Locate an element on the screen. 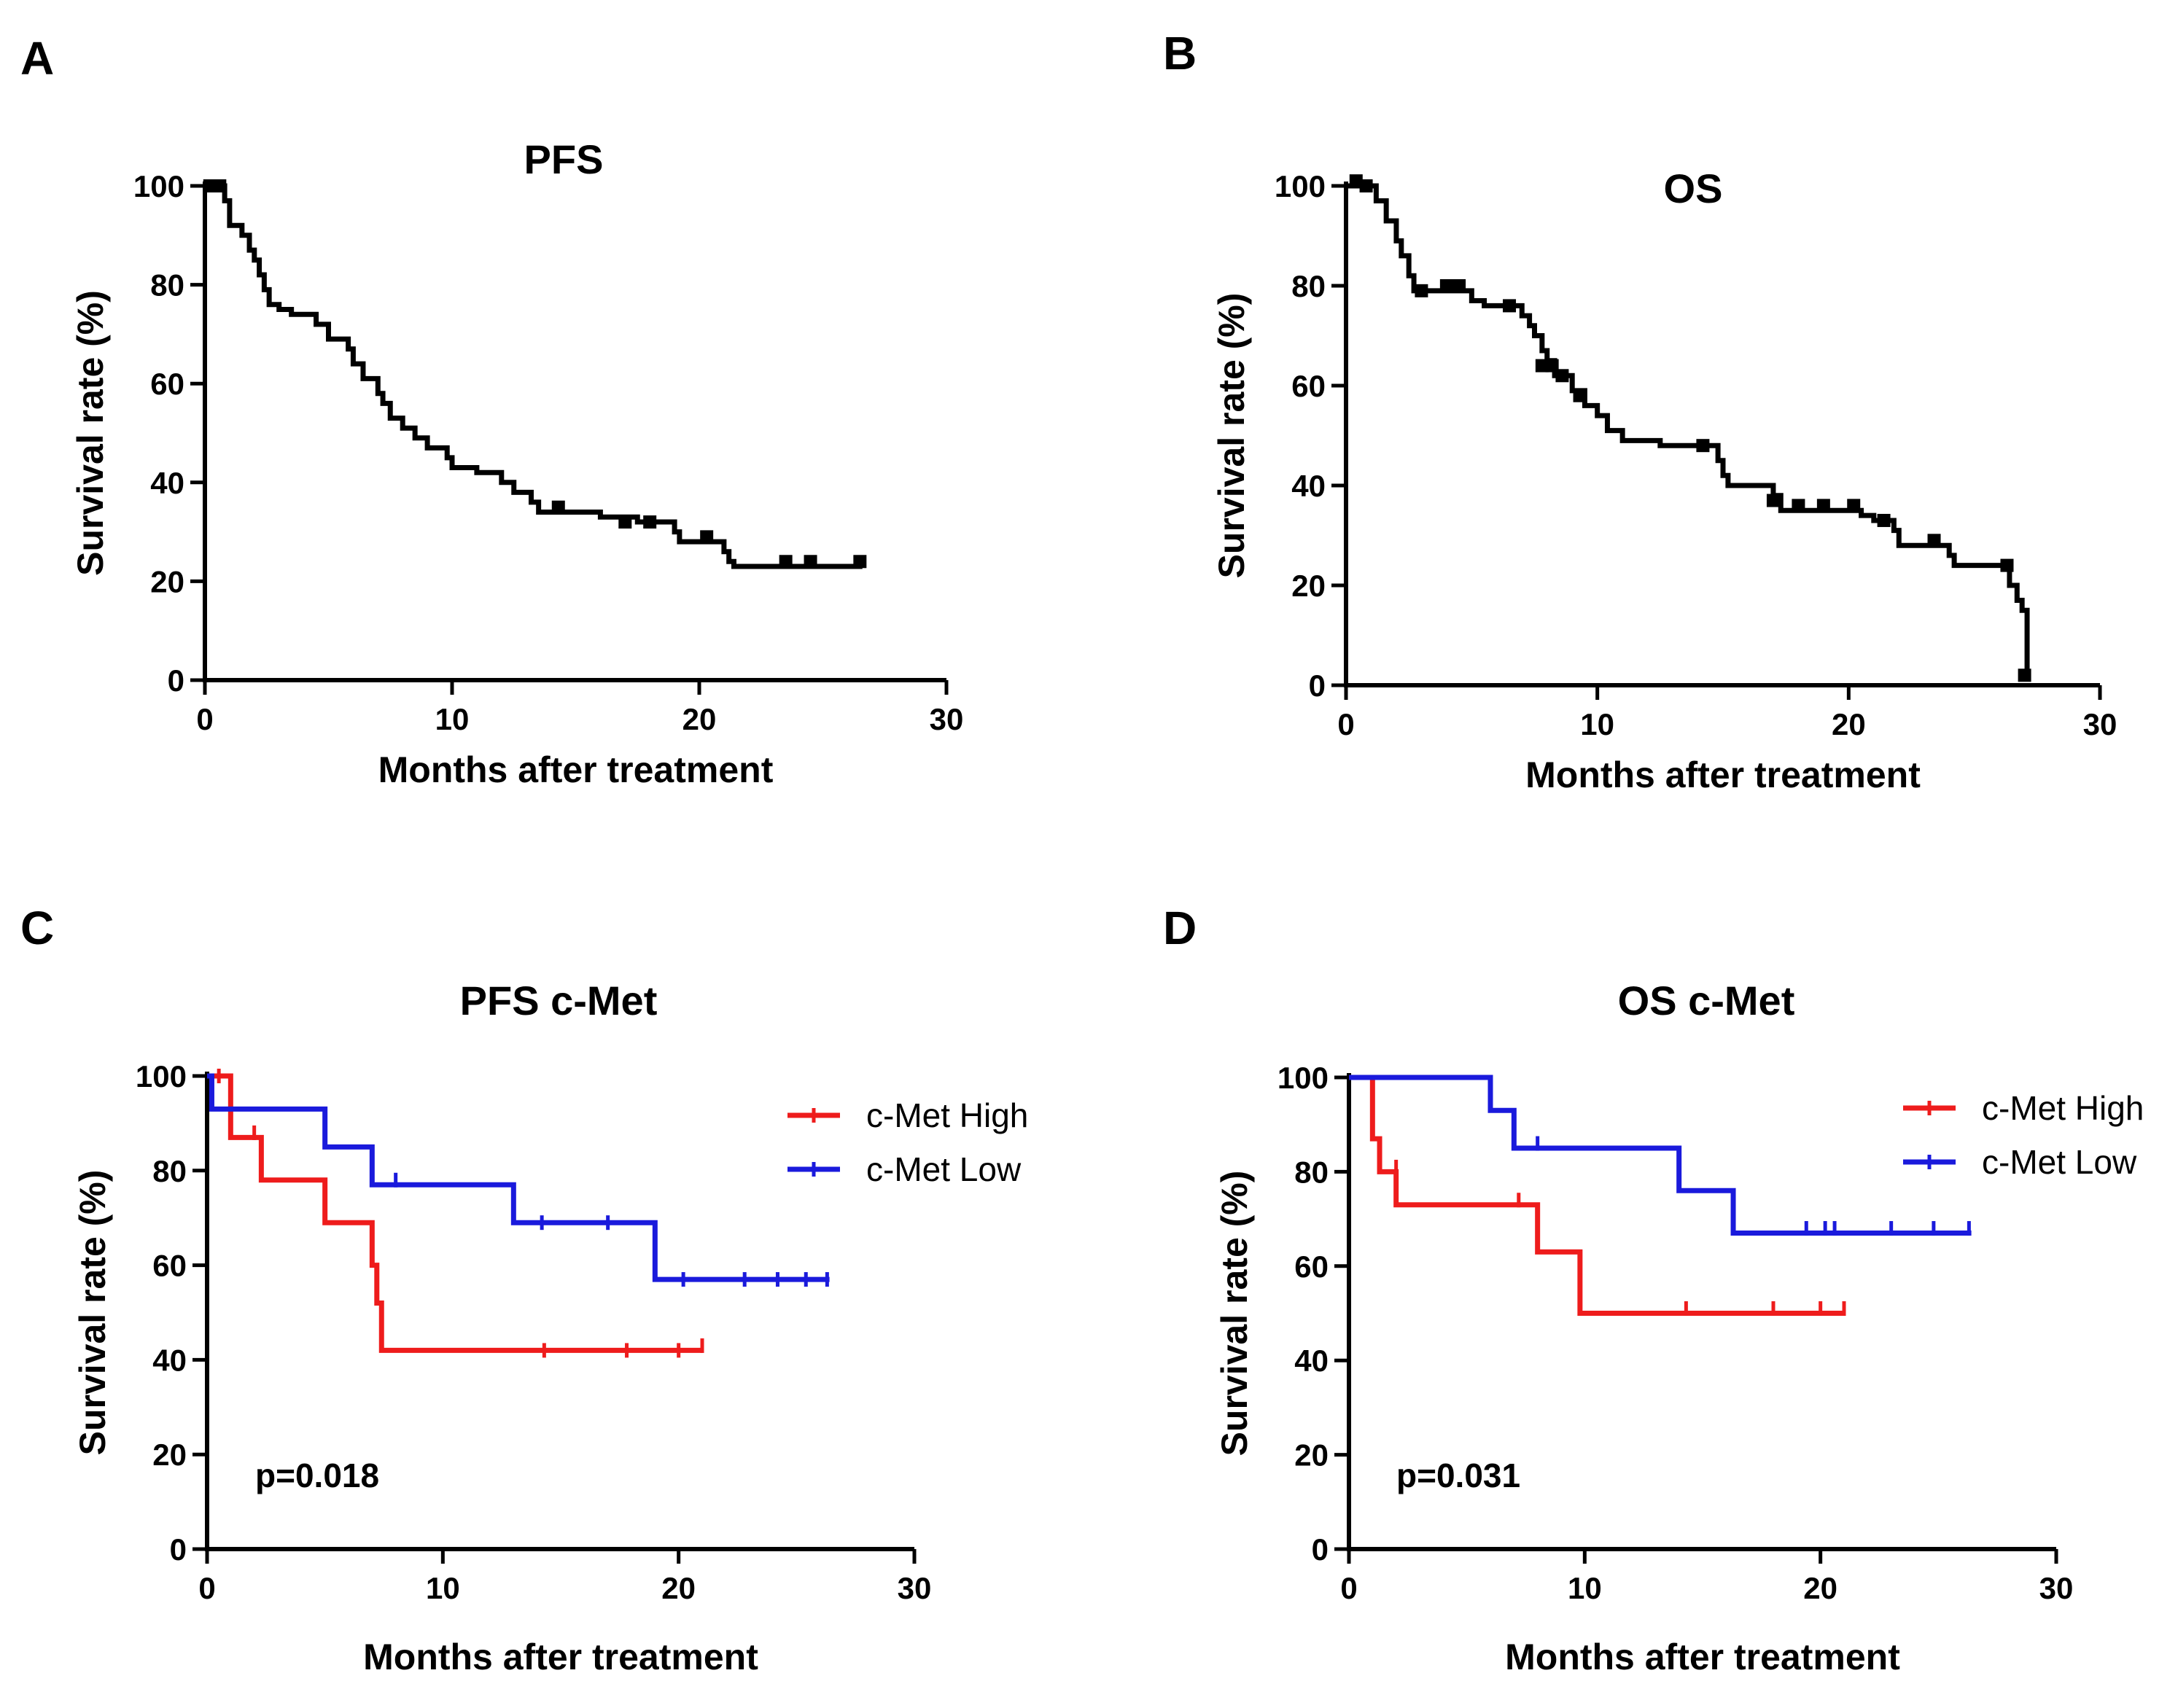 Image resolution: width=2178 pixels, height=1708 pixels. chart-title: OS c-Met is located at coordinates (1706, 1000).